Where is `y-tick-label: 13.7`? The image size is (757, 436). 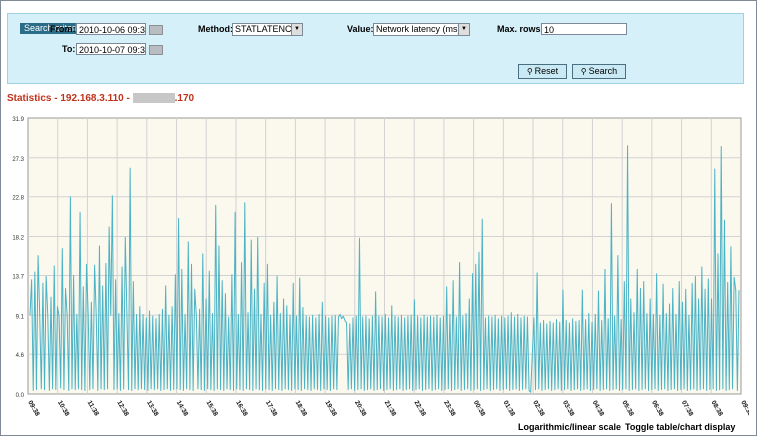
y-tick-label: 13.7 is located at coordinates (18, 277).